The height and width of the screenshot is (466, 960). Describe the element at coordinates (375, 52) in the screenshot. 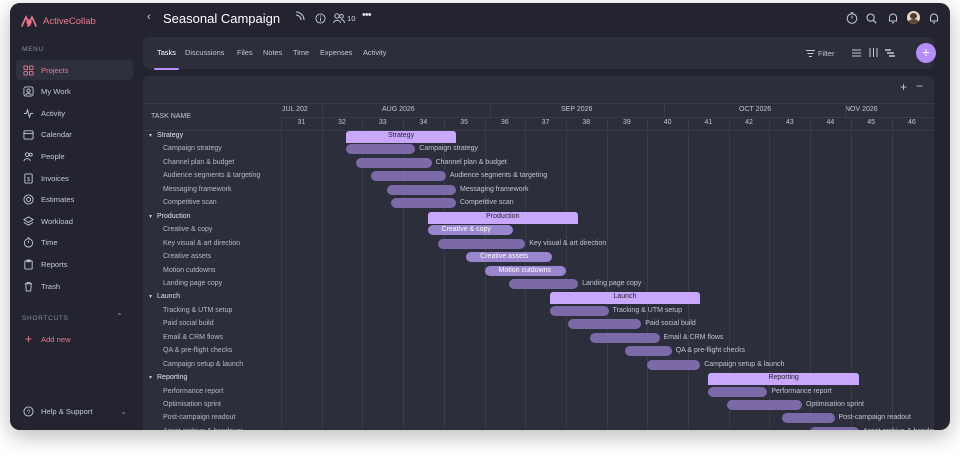

I see `tab-activity: Activity` at that location.